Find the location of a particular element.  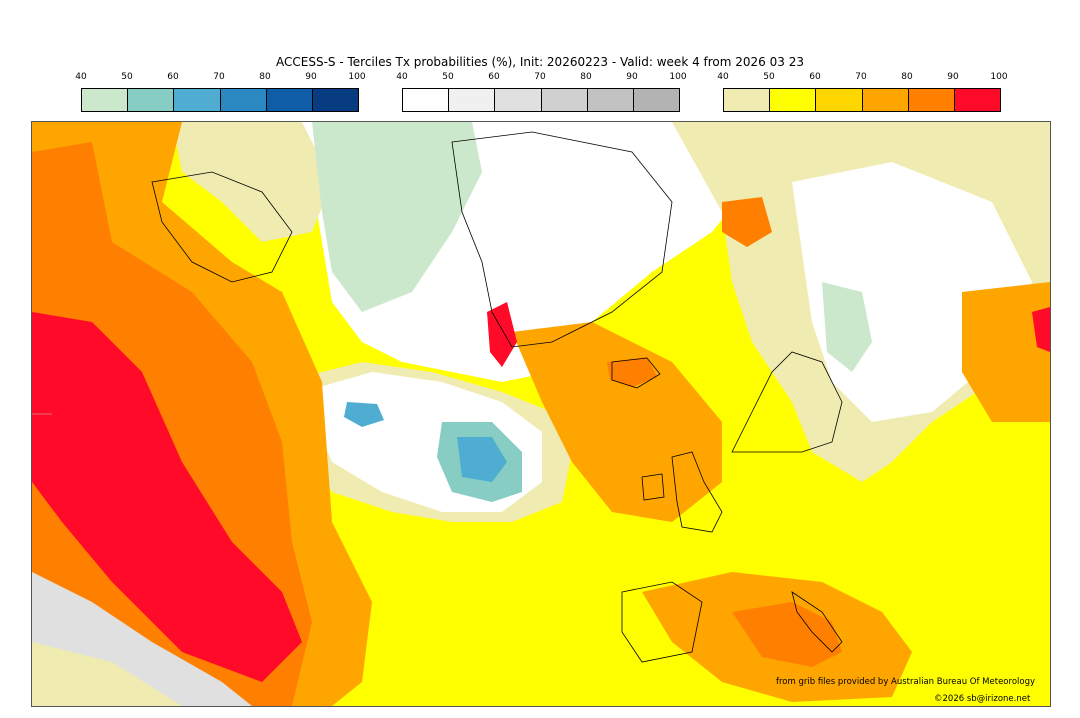

mediterranean-deep-orange is located at coordinates (787, 634).